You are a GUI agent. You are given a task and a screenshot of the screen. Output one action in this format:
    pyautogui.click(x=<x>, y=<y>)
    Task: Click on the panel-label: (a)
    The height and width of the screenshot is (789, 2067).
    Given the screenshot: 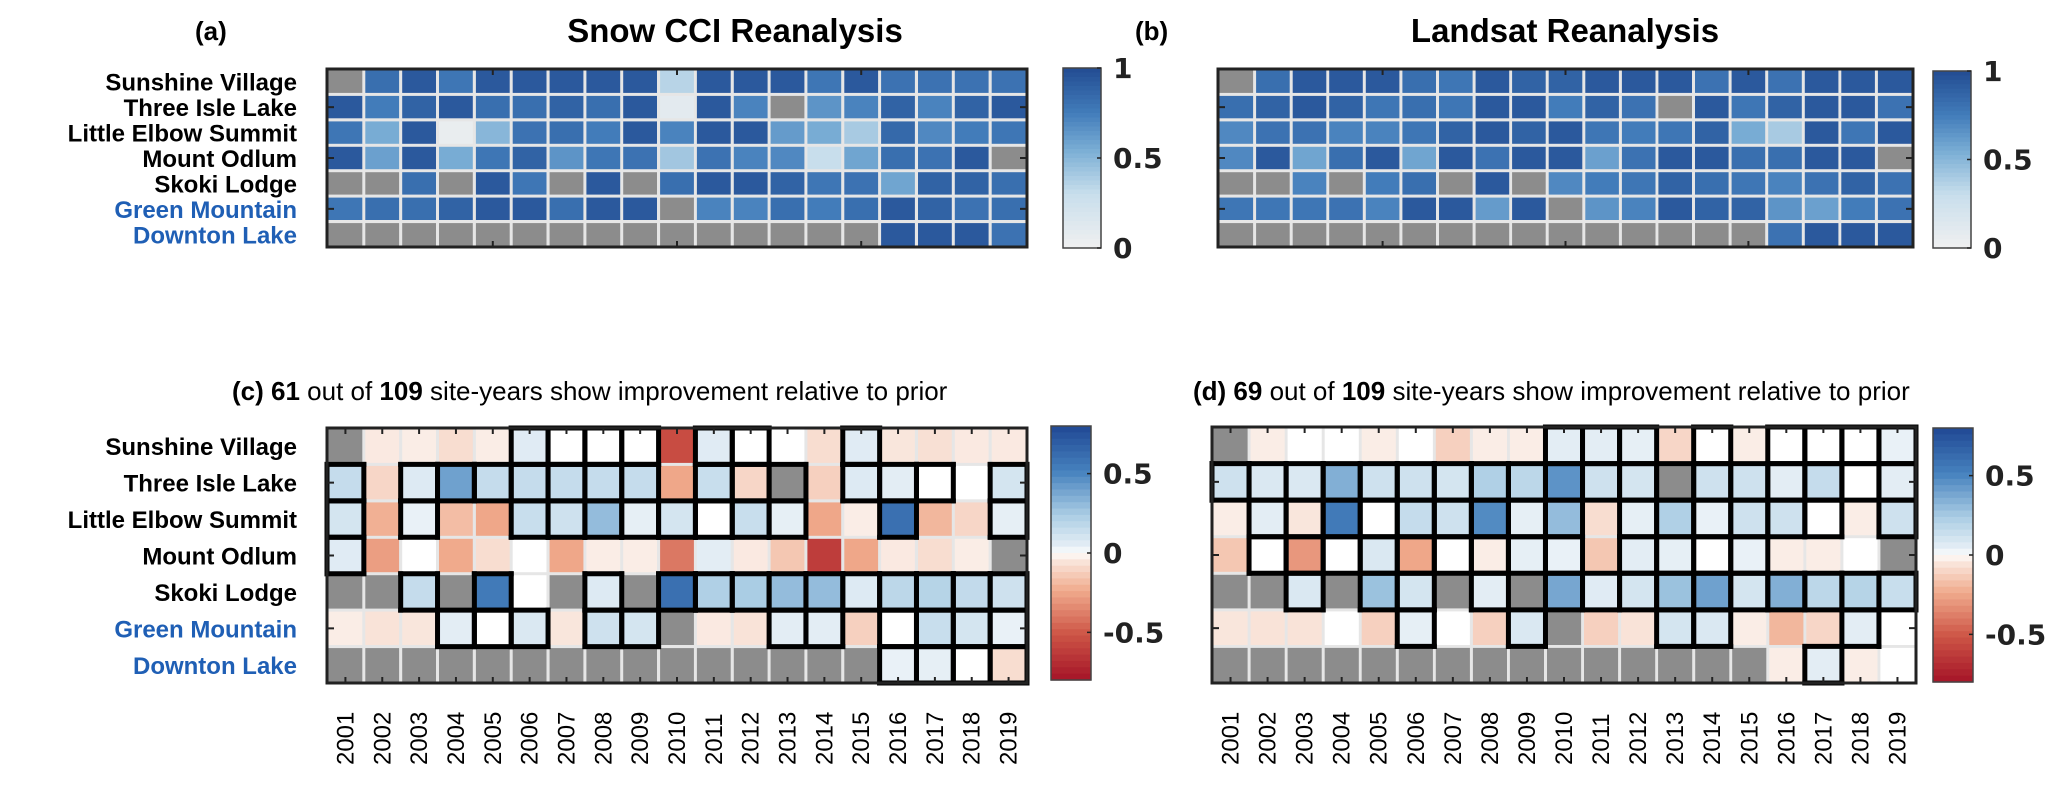 What is the action you would take?
    pyautogui.click(x=211, y=31)
    